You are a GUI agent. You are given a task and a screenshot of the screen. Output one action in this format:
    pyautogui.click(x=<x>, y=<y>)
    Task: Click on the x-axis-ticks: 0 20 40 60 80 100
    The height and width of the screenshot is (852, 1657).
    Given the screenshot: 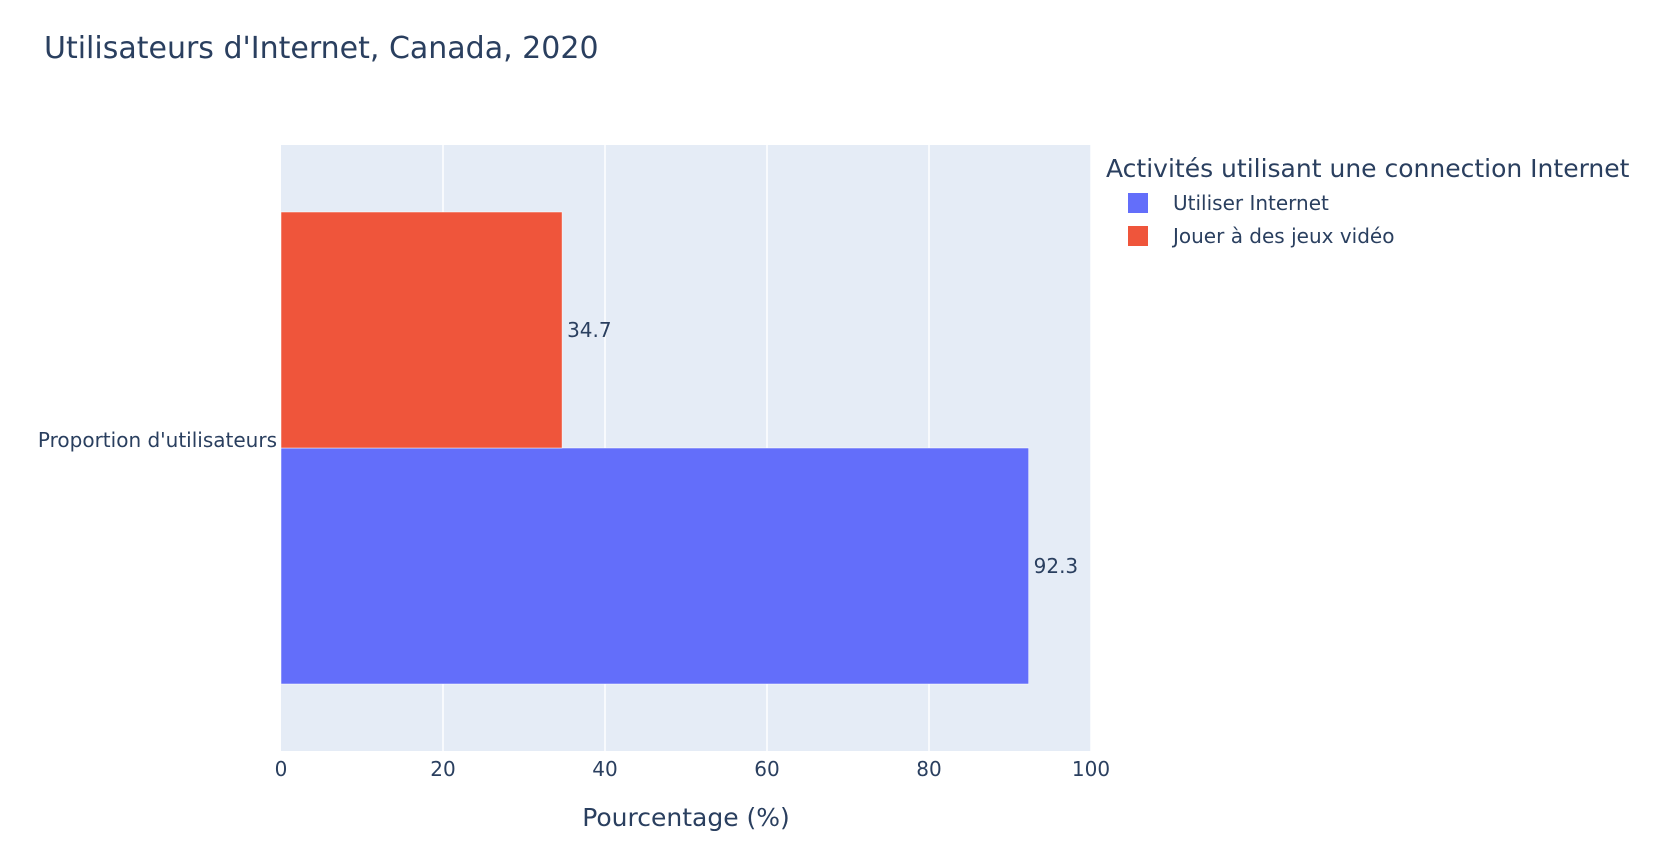 What is the action you would take?
    pyautogui.click(x=692, y=769)
    